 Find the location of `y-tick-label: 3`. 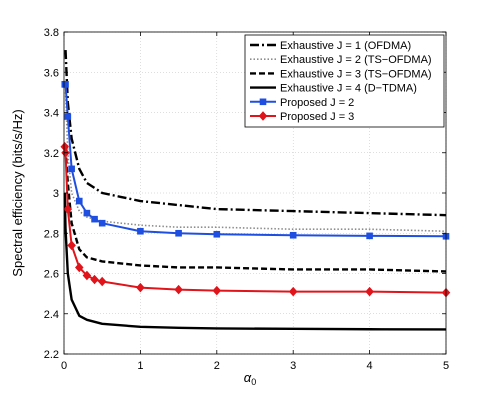

y-tick-label: 3 is located at coordinates (56, 194).